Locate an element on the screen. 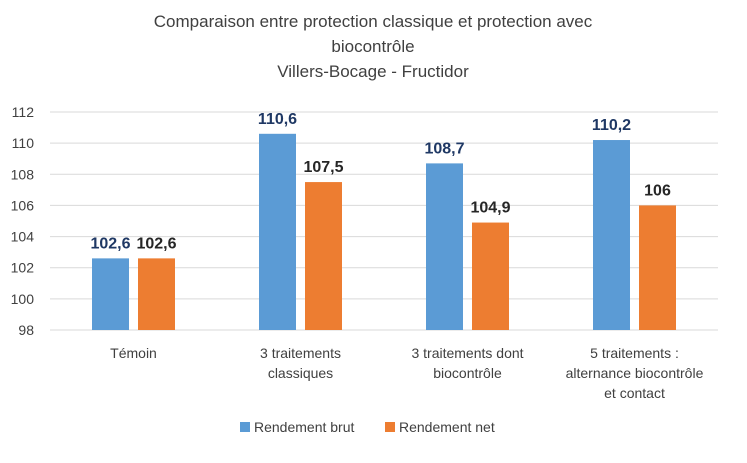 The image size is (747, 463). x-tick-label: 5 traitements : is located at coordinates (634, 353).